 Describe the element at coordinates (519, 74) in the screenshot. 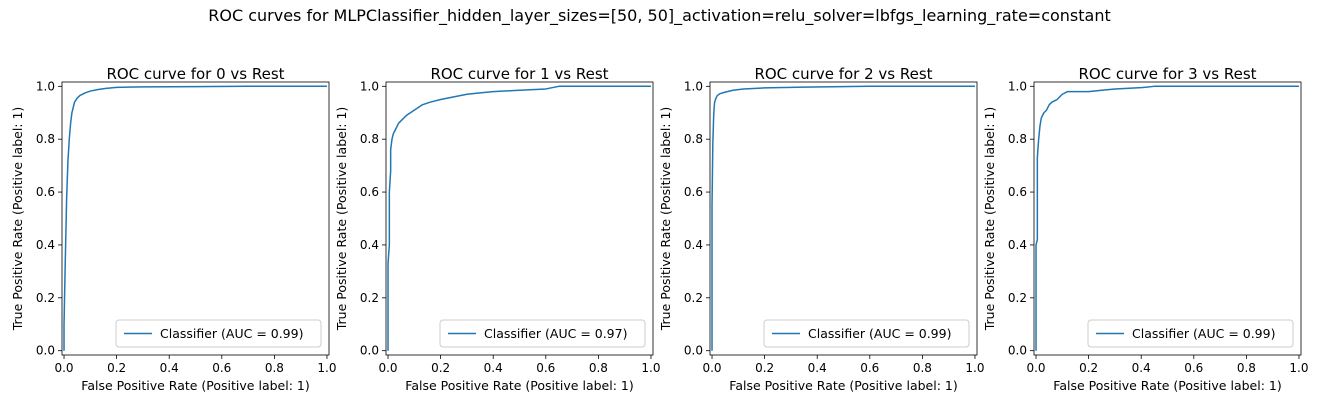

I see `chart-title: ROC curve for 1 vs Rest` at that location.